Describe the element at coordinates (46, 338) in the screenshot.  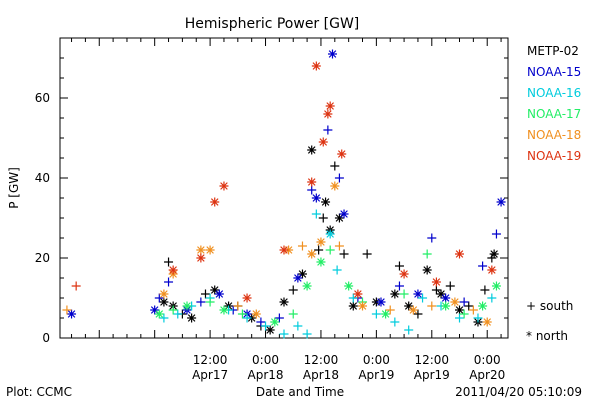
I see `y-tick-label: 0` at that location.